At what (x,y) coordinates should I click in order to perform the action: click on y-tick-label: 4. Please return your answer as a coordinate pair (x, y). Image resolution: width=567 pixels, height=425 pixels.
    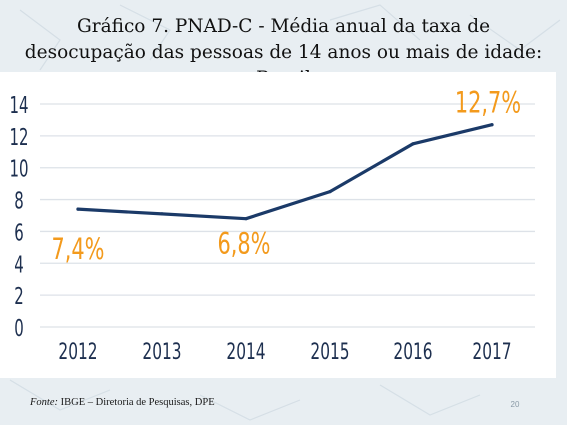
    Looking at the image, I should click on (19, 264).